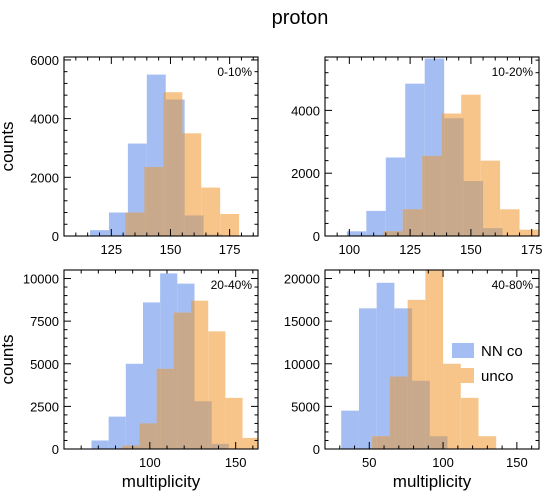 This screenshot has height=491, width=546. I want to click on centrality-annotation: 0-10%, so click(234, 72).